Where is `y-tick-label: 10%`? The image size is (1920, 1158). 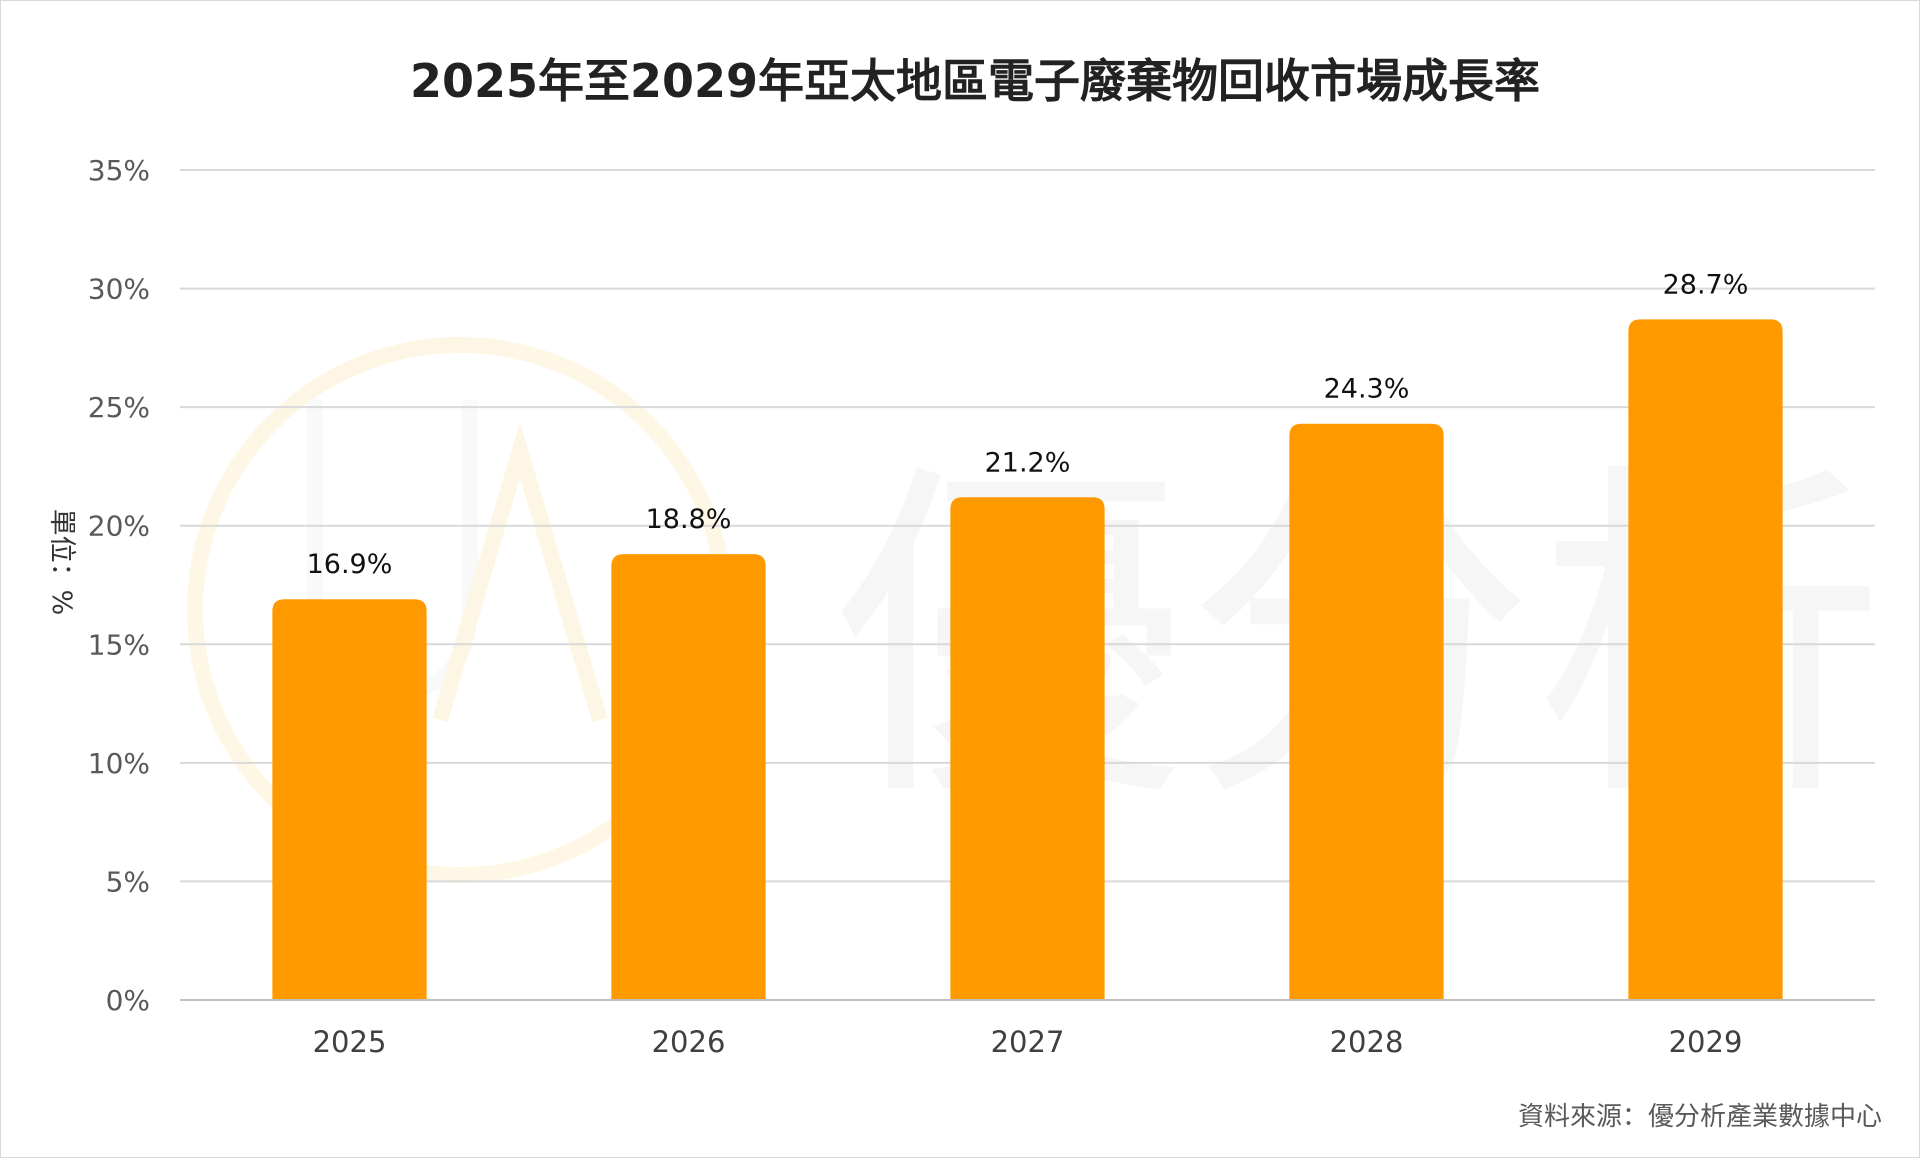
y-tick-label: 10% is located at coordinates (119, 763).